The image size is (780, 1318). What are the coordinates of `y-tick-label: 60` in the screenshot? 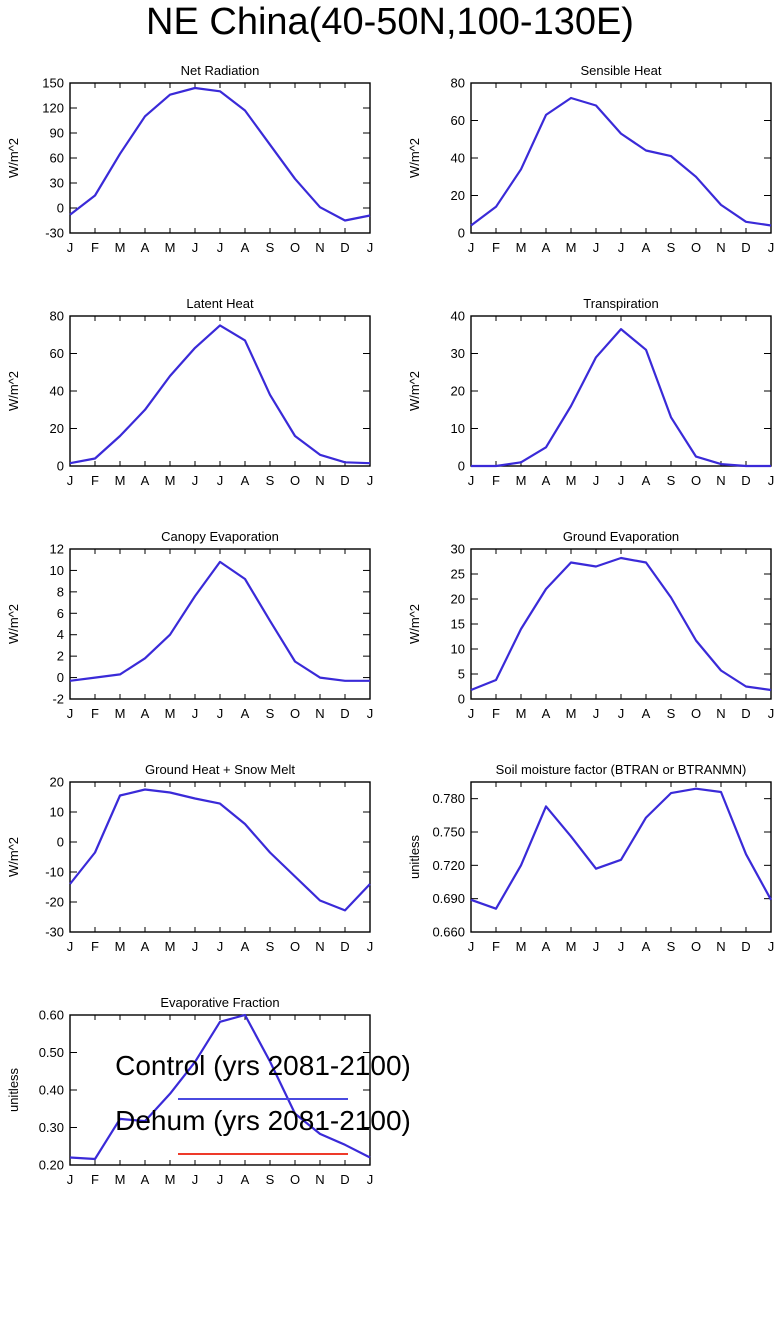 It's located at (57, 158).